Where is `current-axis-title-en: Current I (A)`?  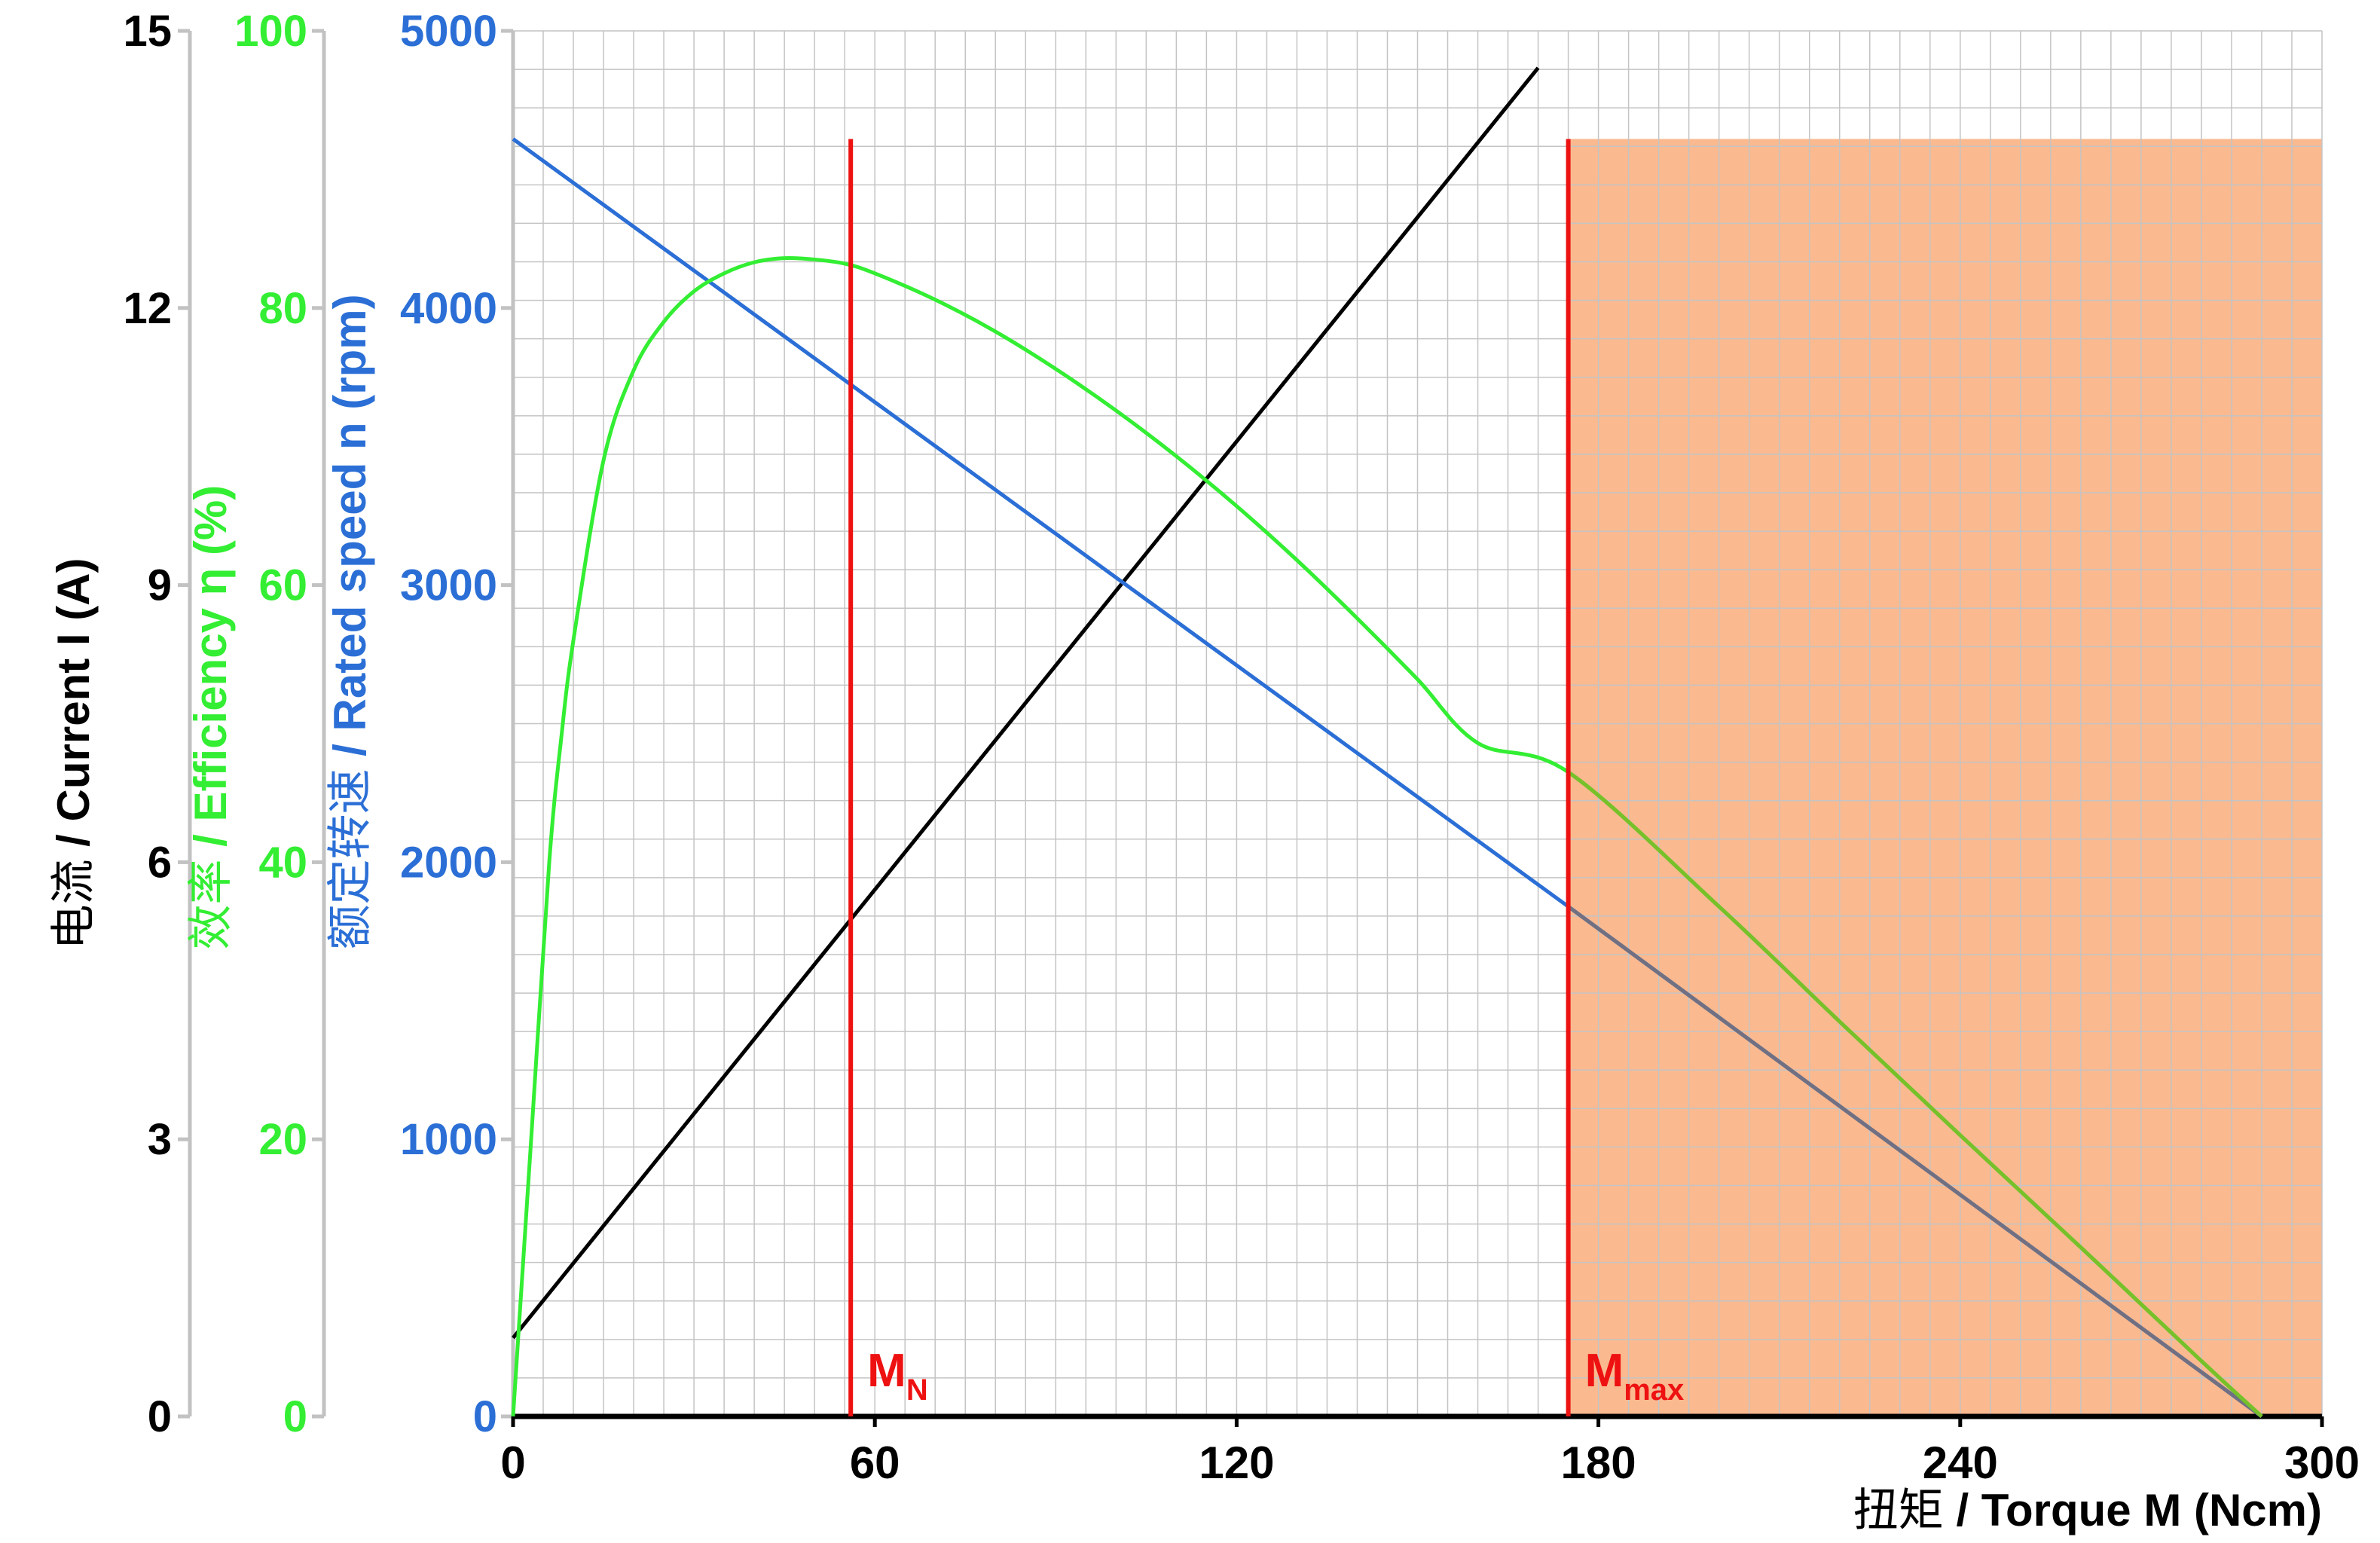 current-axis-title-en: Current I (A) is located at coordinates (73, 690).